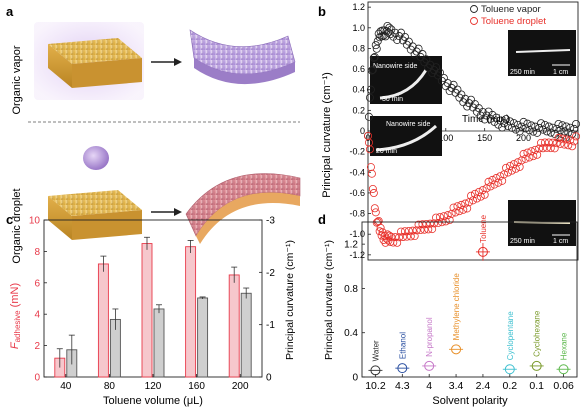  What do you see at coordinates (474, 9) in the screenshot?
I see `legend-marker-vapor` at bounding box center [474, 9].